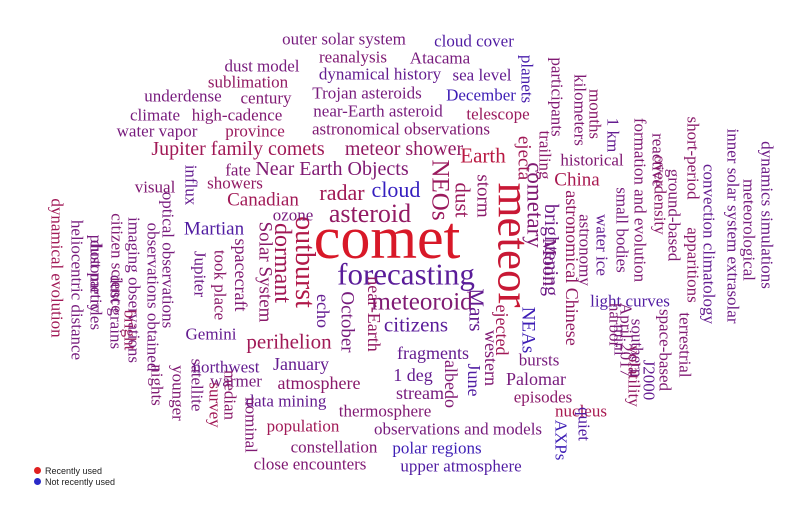 The width and height of the screenshot is (800, 520). What do you see at coordinates (482, 75) in the screenshot?
I see `word-sea-level: sea level` at bounding box center [482, 75].